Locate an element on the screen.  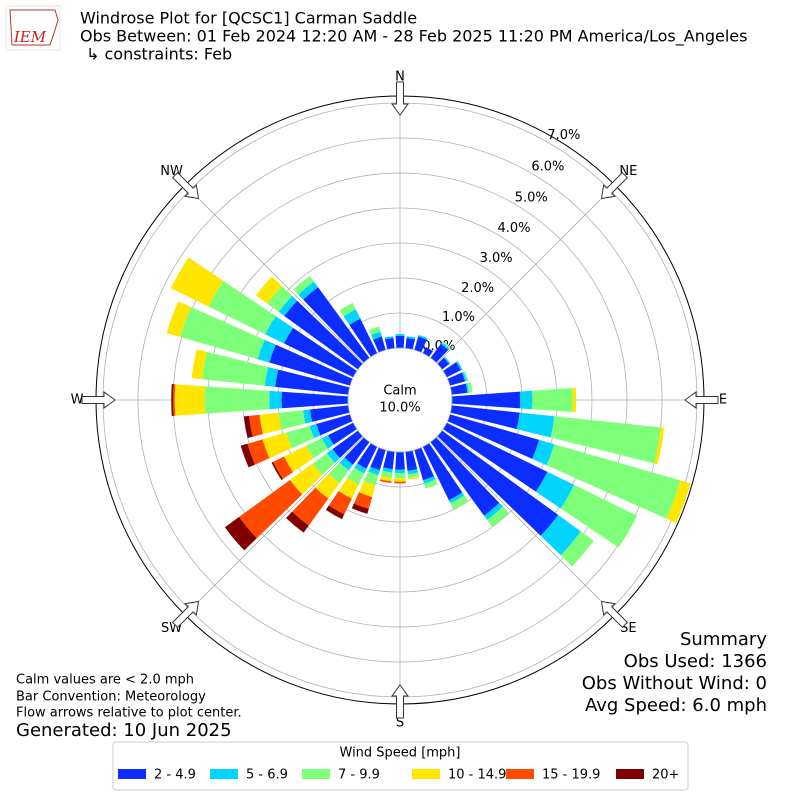
logo: IEM is located at coordinates (33, 28).